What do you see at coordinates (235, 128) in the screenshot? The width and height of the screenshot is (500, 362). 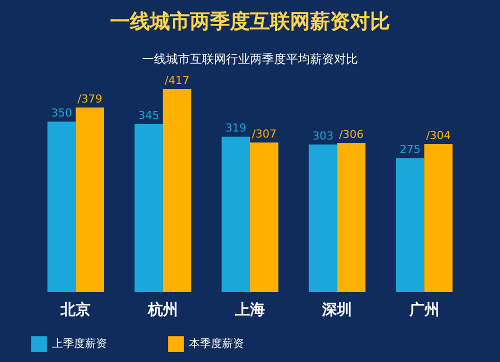 I see `data-label: 319` at bounding box center [235, 128].